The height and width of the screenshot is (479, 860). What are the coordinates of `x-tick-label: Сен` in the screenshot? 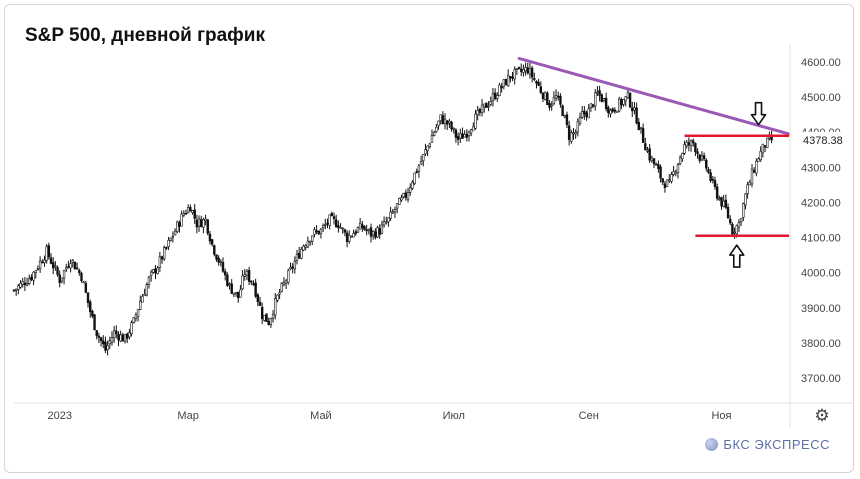 It's located at (589, 416).